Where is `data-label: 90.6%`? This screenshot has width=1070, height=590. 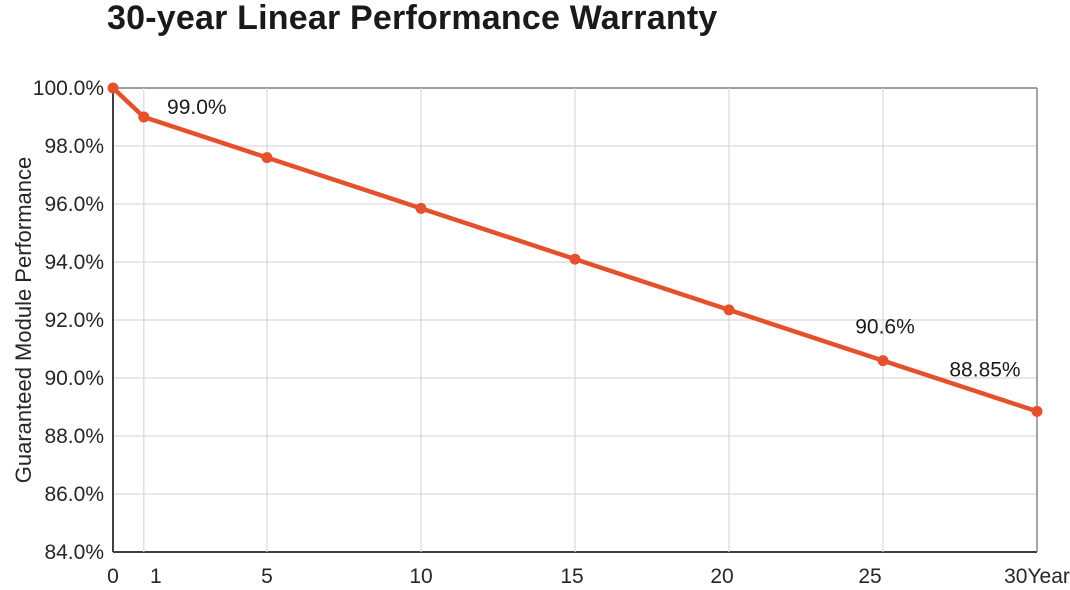
data-label: 90.6% is located at coordinates (885, 327).